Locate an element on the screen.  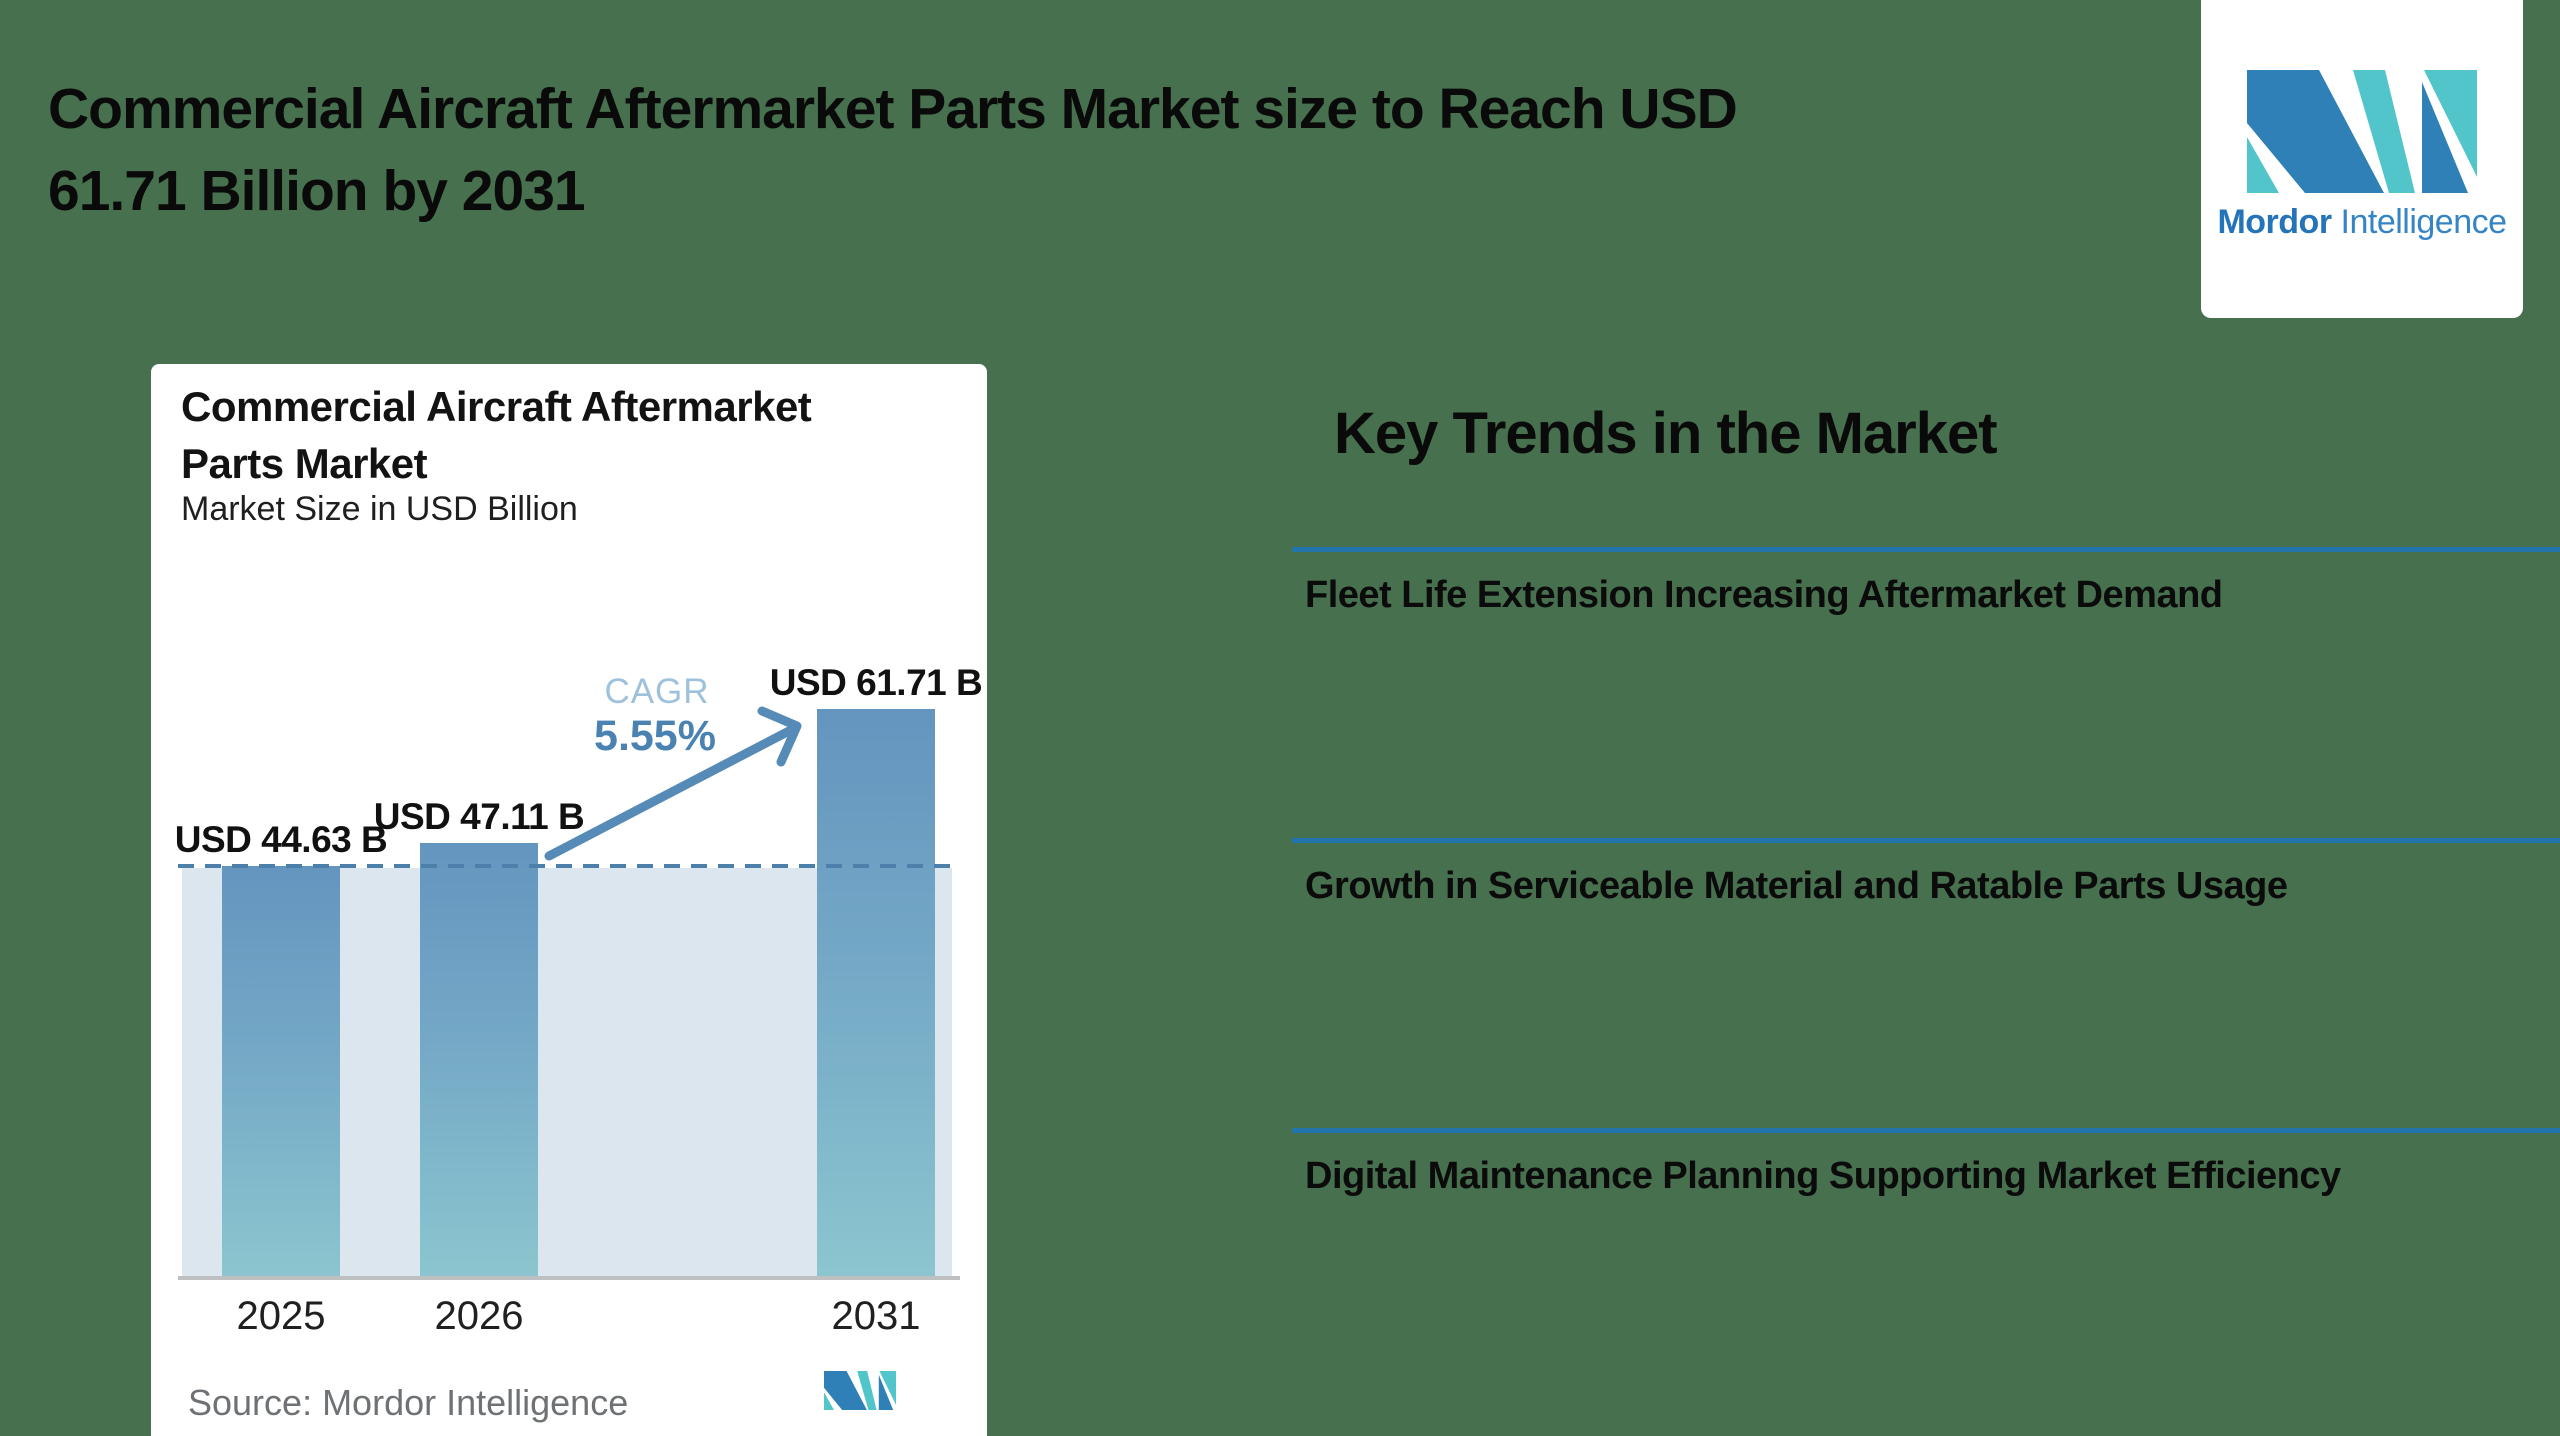
brand-wordmark-regular: Intelligence is located at coordinates (2424, 222).